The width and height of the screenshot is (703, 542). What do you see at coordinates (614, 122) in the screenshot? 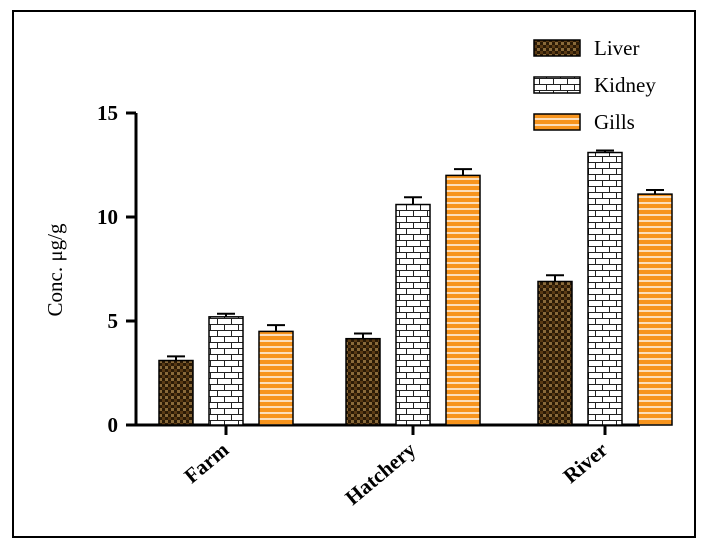
I see `legend-label: Gills` at bounding box center [614, 122].